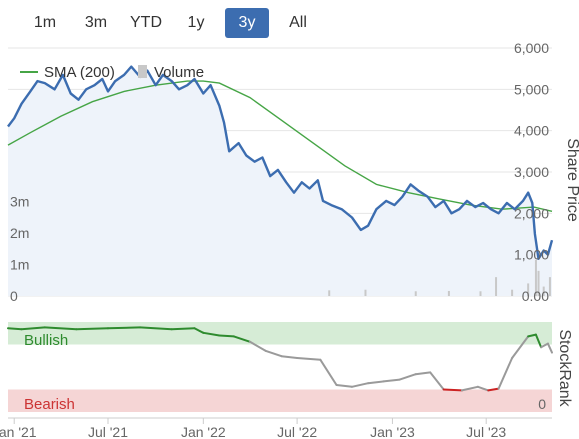 The image size is (579, 439). I want to click on price-y-tick: 3,000, so click(531, 172).